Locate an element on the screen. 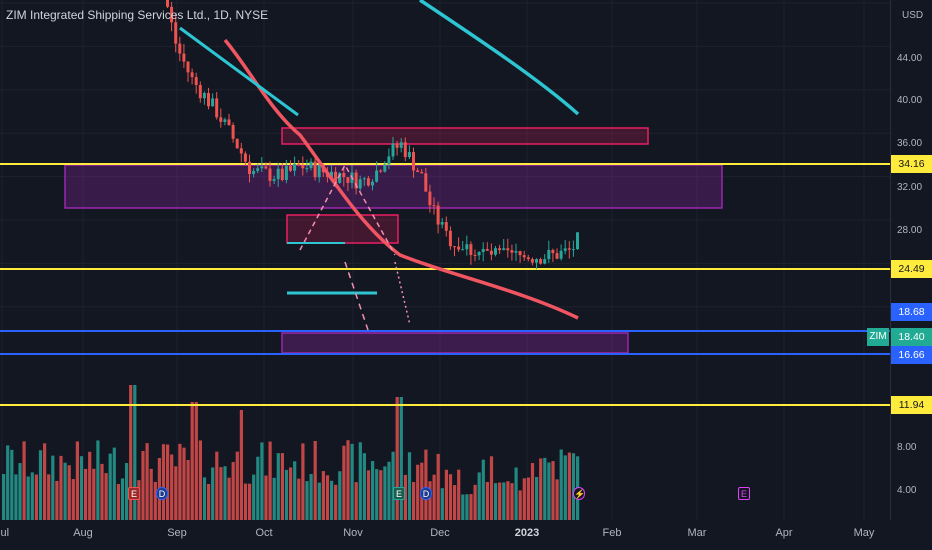 Image resolution: width=932 pixels, height=550 pixels. month-label: Feb is located at coordinates (612, 533).